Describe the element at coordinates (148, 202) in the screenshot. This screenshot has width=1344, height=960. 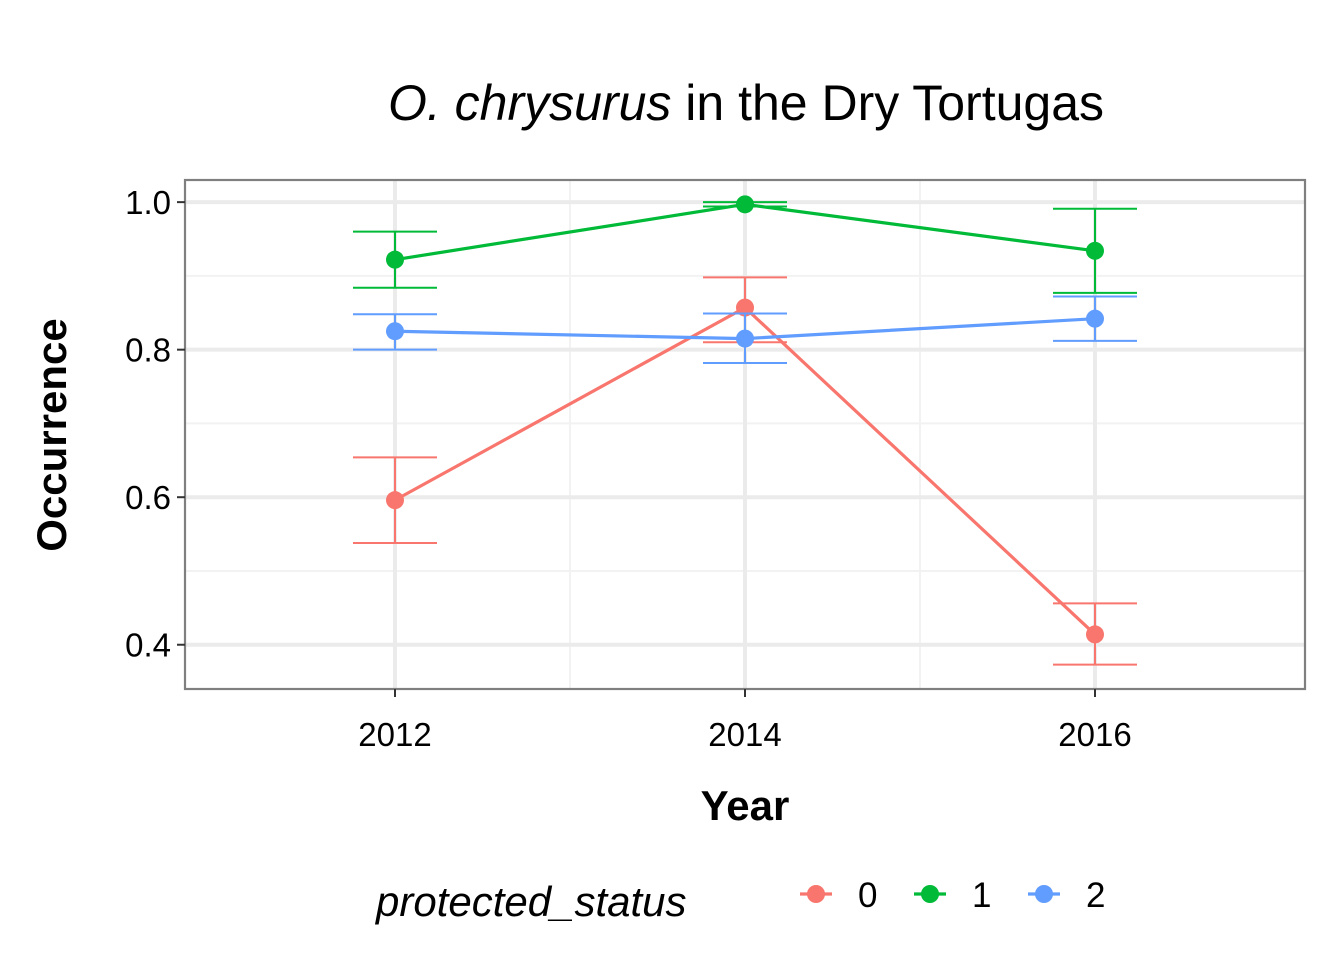
I see `y-tick-label: 1.0` at that location.